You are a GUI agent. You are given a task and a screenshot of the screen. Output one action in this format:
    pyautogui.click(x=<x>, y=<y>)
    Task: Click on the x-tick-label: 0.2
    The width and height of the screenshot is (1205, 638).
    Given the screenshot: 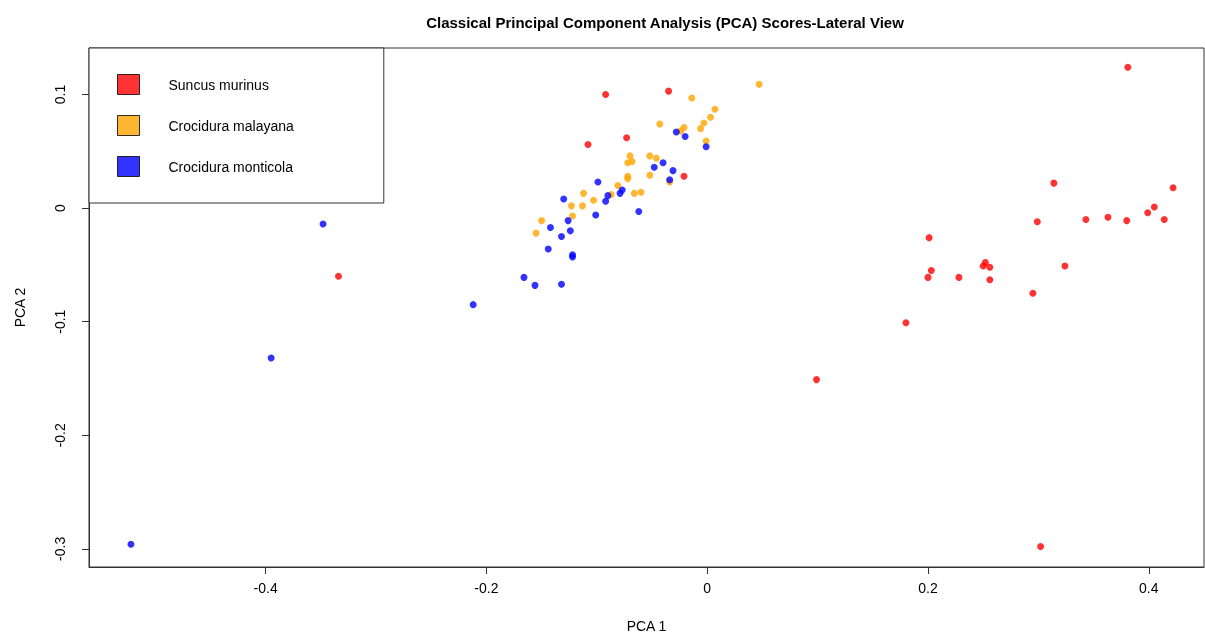 What is the action you would take?
    pyautogui.click(x=928, y=588)
    